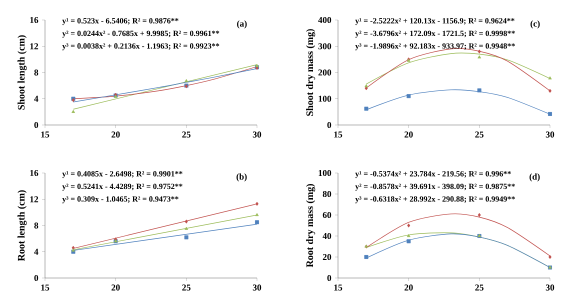 The width and height of the screenshot is (578, 300). I want to click on y-tick-label: 20, so click(327, 257).